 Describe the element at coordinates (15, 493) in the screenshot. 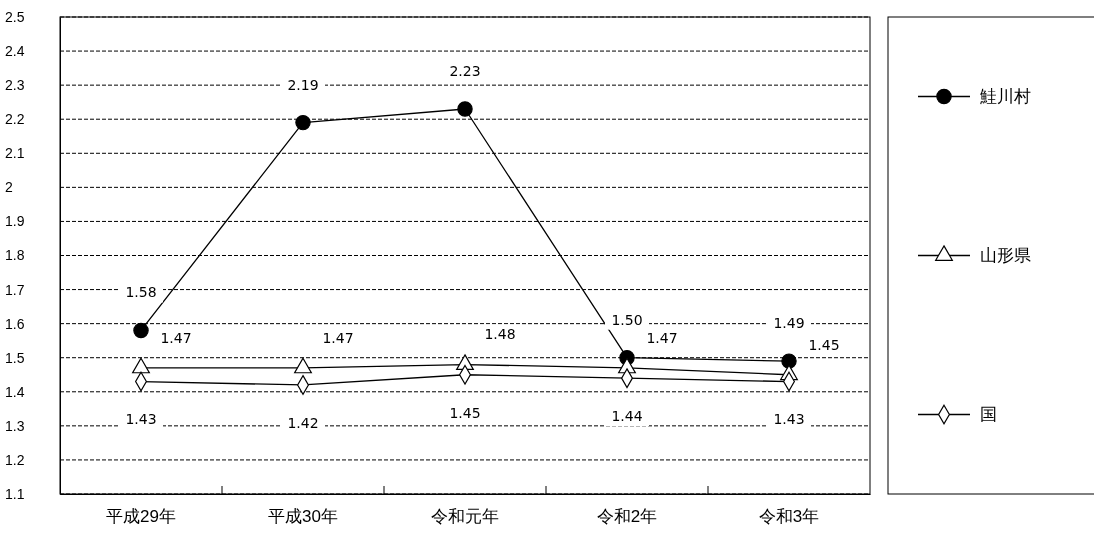

I see `y-tick-label: 1.1` at that location.